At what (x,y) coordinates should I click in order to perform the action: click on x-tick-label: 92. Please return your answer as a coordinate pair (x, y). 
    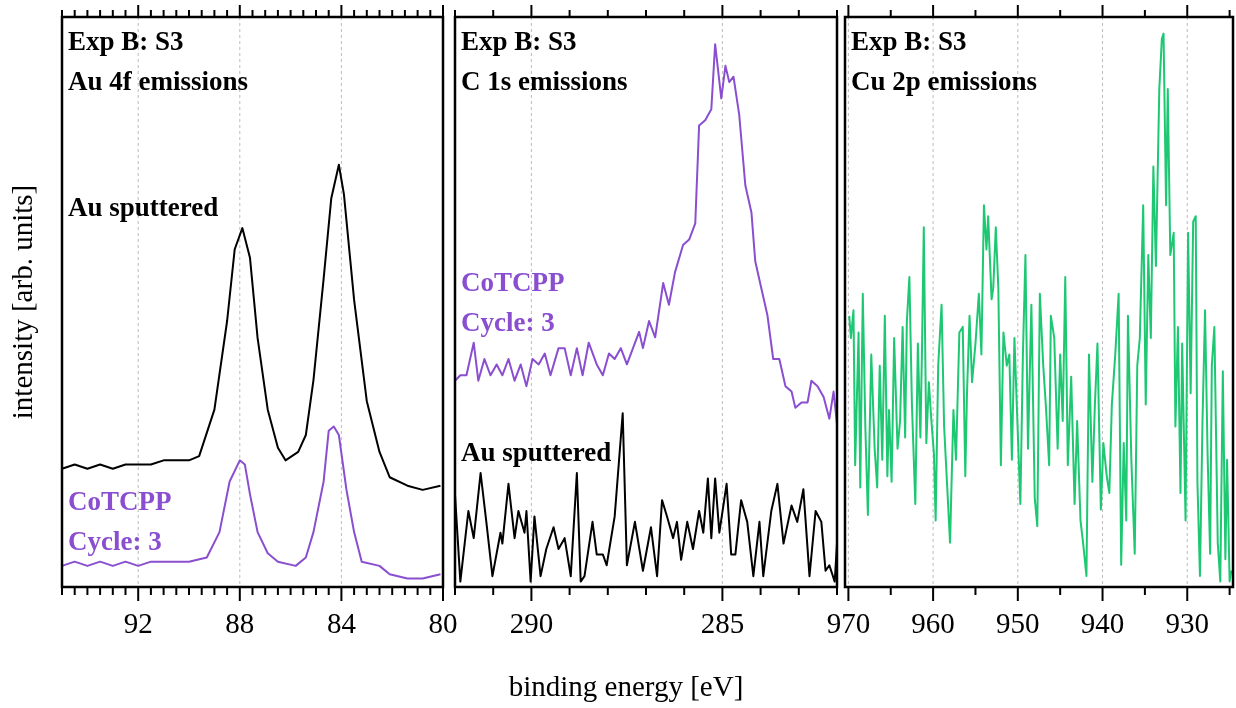
    Looking at the image, I should click on (138, 623).